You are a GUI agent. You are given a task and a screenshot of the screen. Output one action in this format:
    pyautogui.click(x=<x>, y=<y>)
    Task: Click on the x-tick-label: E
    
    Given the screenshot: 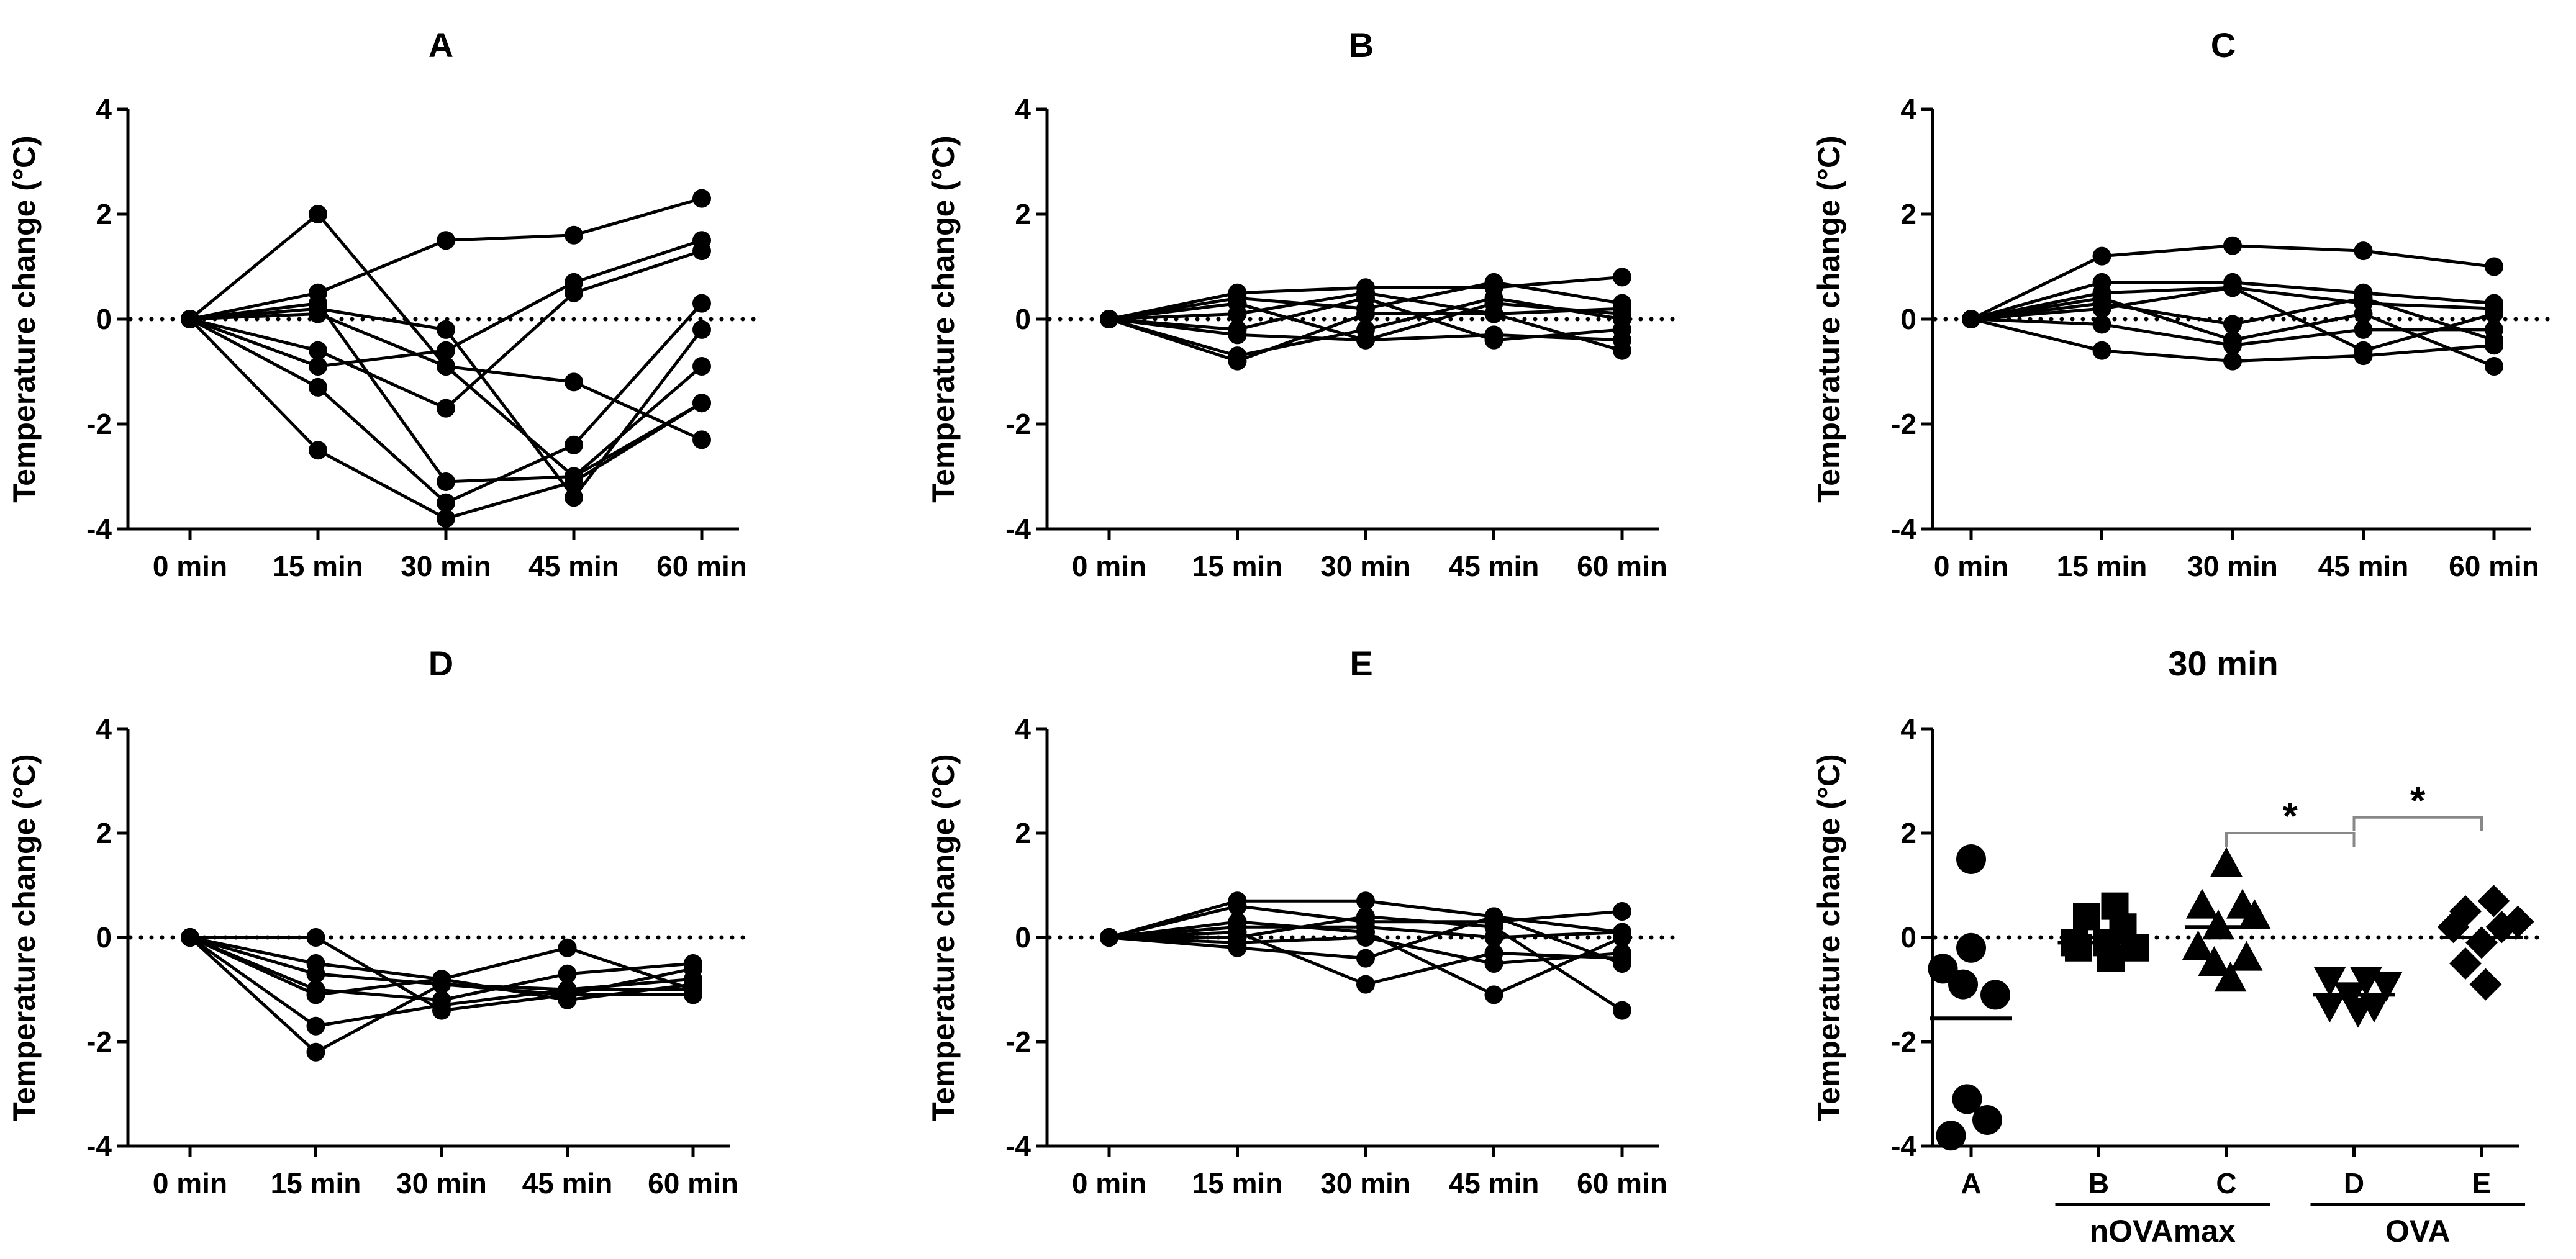 What is the action you would take?
    pyautogui.click(x=2482, y=1183)
    